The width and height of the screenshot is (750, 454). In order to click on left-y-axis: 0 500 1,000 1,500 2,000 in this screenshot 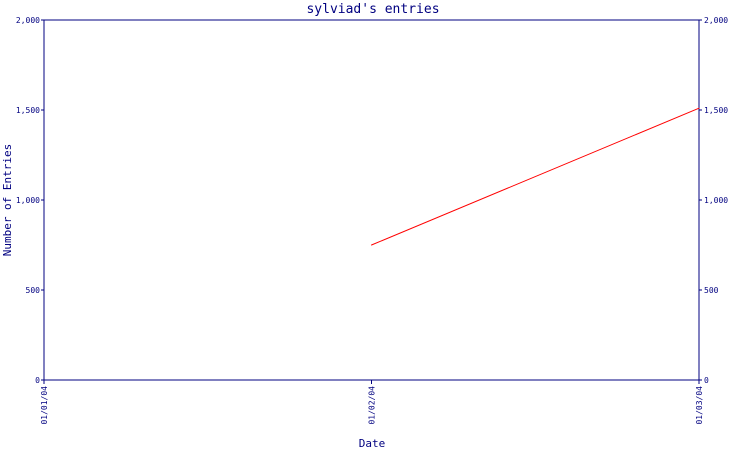, I will do `click(30, 200)`.